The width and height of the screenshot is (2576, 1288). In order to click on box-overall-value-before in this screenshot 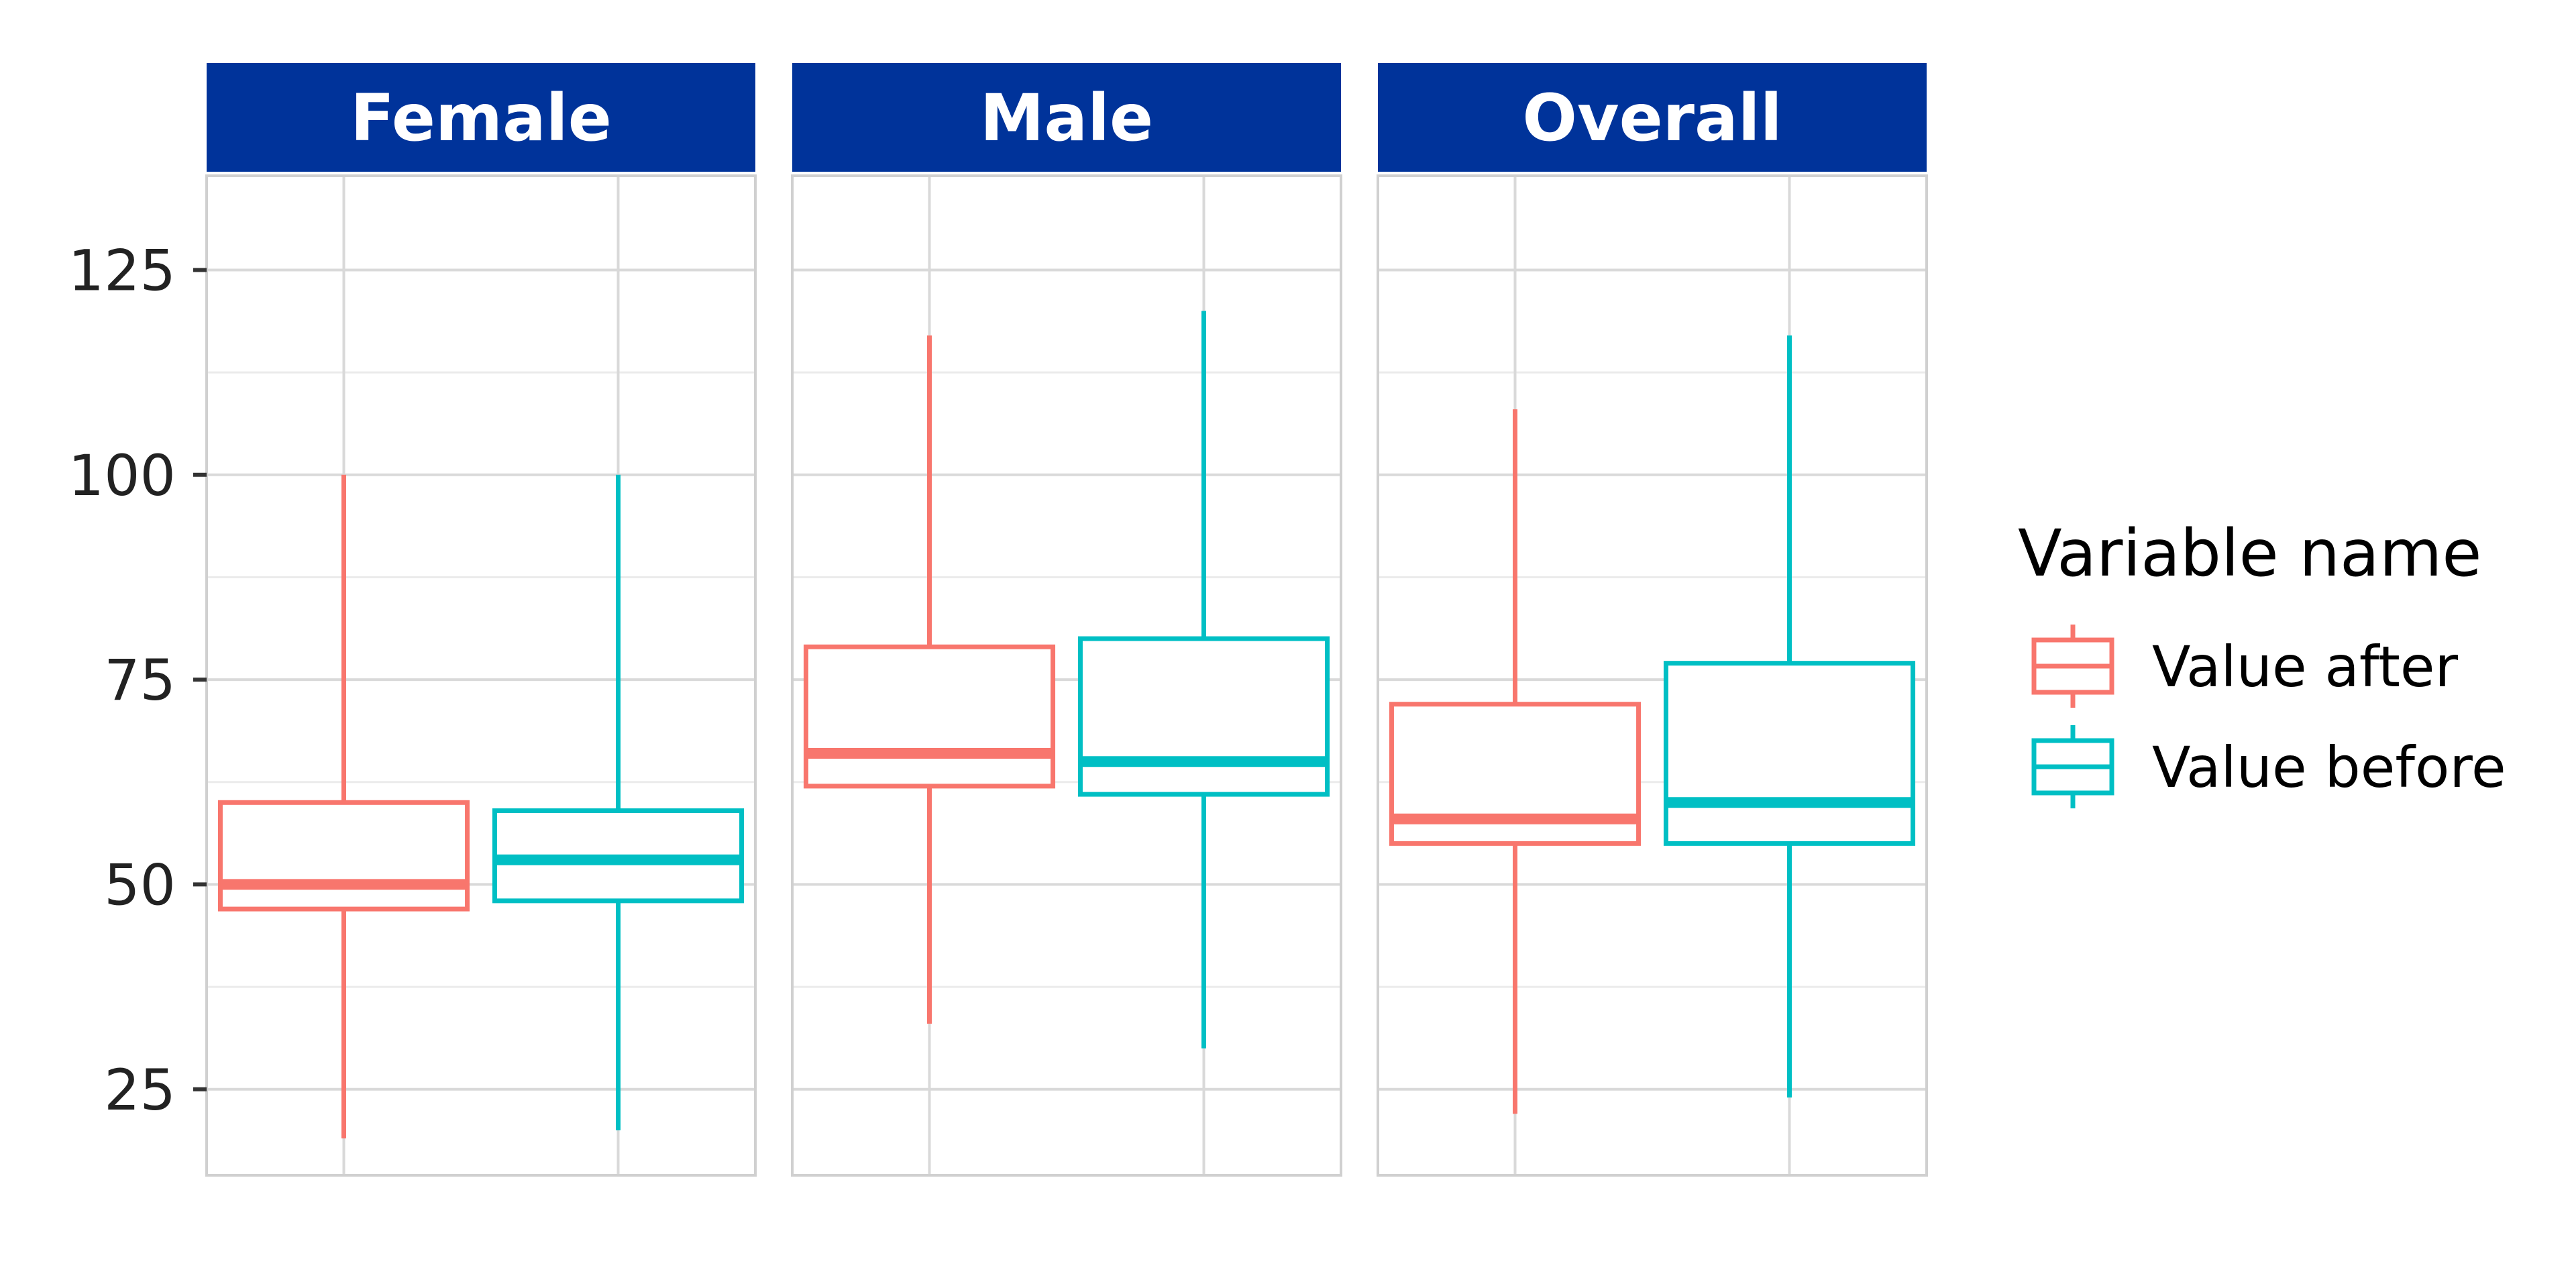, I will do `click(1789, 716)`.